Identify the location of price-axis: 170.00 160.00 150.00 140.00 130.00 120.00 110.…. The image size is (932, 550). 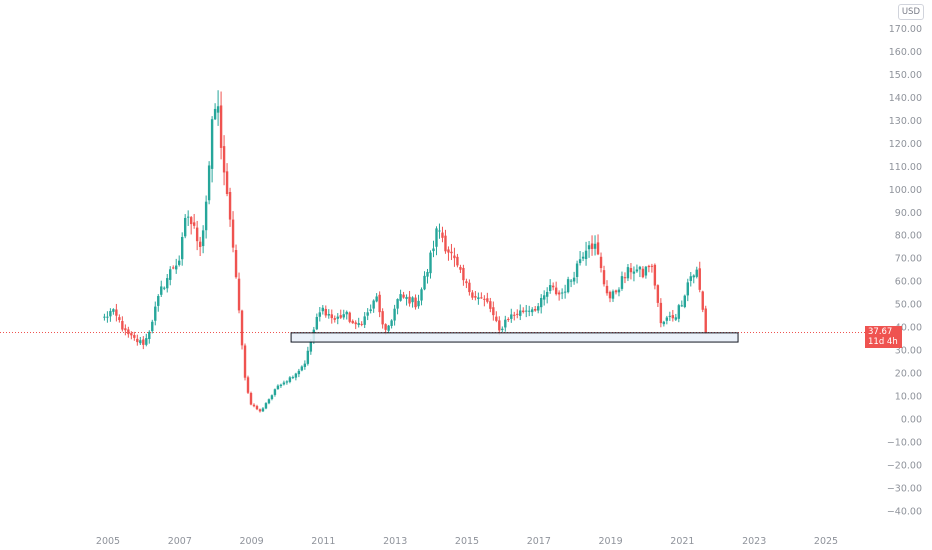
(904, 270).